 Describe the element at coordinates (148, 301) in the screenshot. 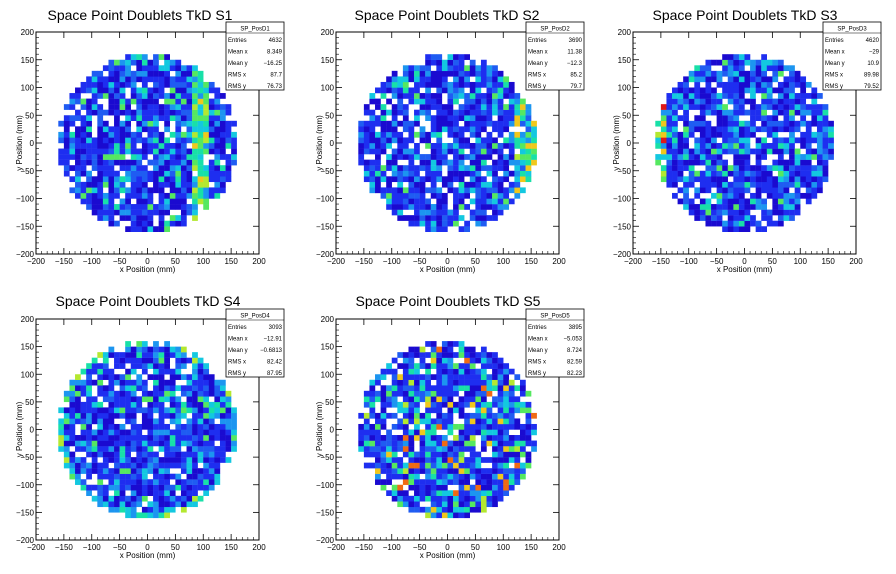

I see `panel-title: Space Point Doublets TkD S4` at that location.